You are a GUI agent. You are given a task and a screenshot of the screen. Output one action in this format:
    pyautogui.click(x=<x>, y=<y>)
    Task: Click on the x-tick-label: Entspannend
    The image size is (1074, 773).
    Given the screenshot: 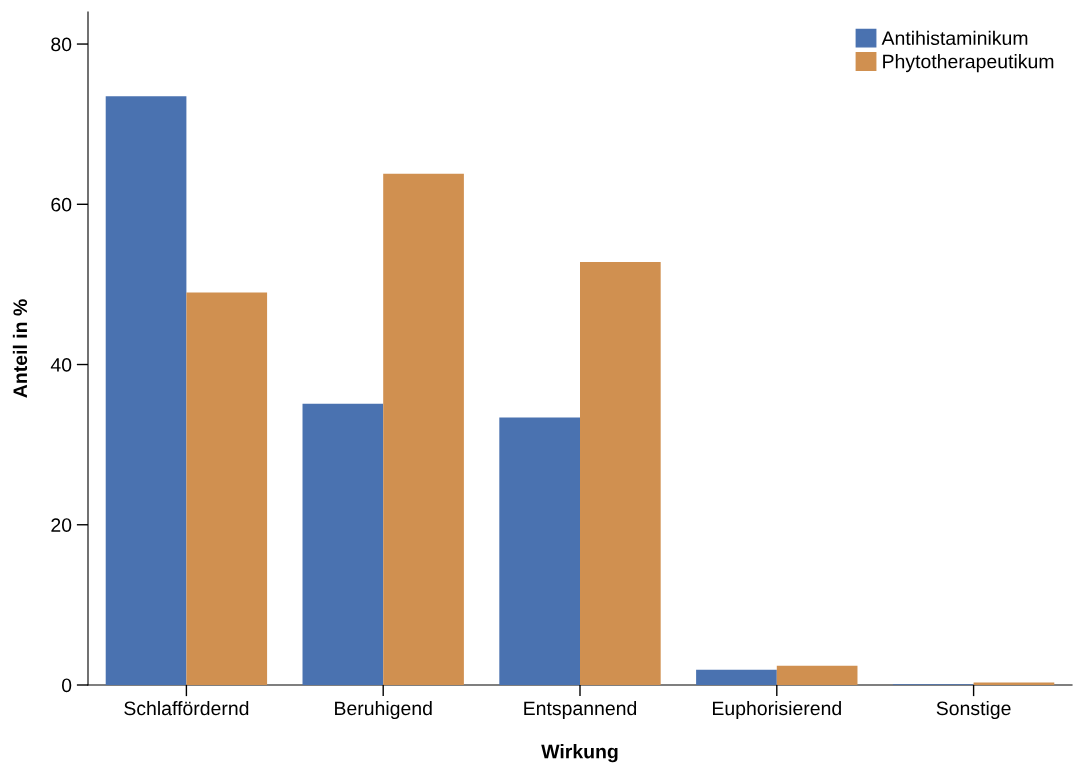 What is the action you would take?
    pyautogui.click(x=580, y=710)
    